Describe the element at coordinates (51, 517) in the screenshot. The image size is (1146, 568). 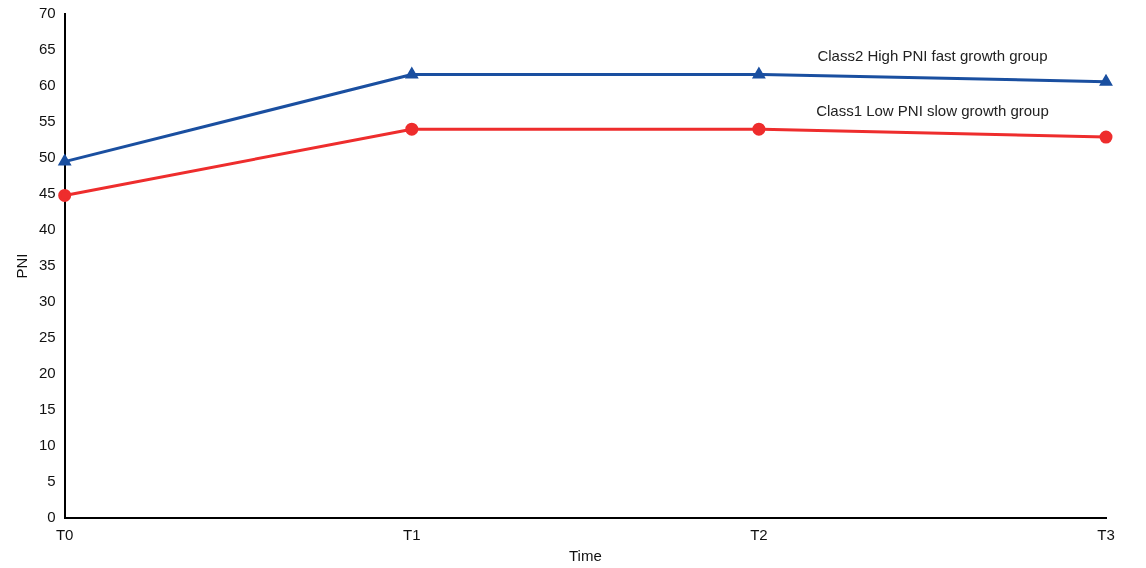
I see `y-tick-label: 0` at that location.